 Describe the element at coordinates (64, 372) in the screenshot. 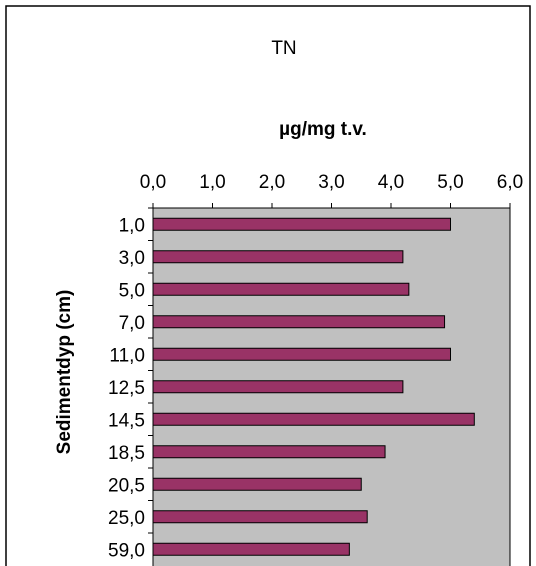

I see `y-axis-label: Sedimentdyp (cm)` at that location.